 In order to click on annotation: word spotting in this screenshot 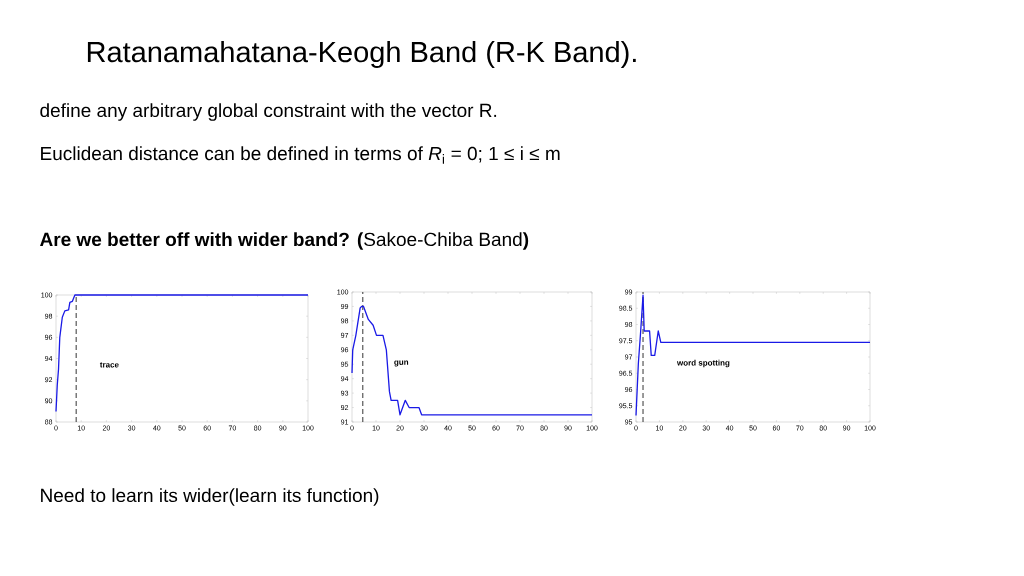, I will do `click(703, 363)`.